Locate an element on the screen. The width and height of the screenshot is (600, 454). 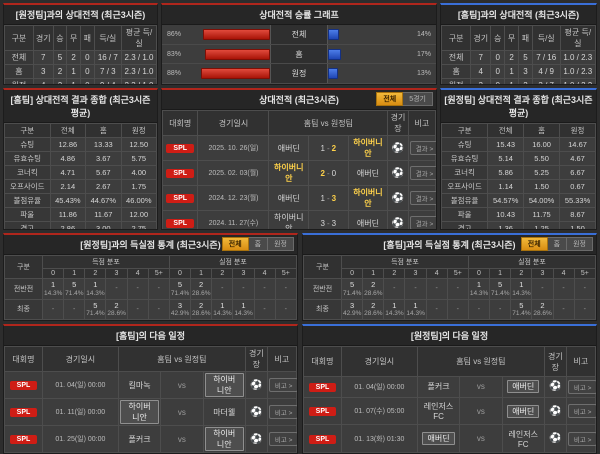
away-score: 3 is located at coordinates (334, 223).